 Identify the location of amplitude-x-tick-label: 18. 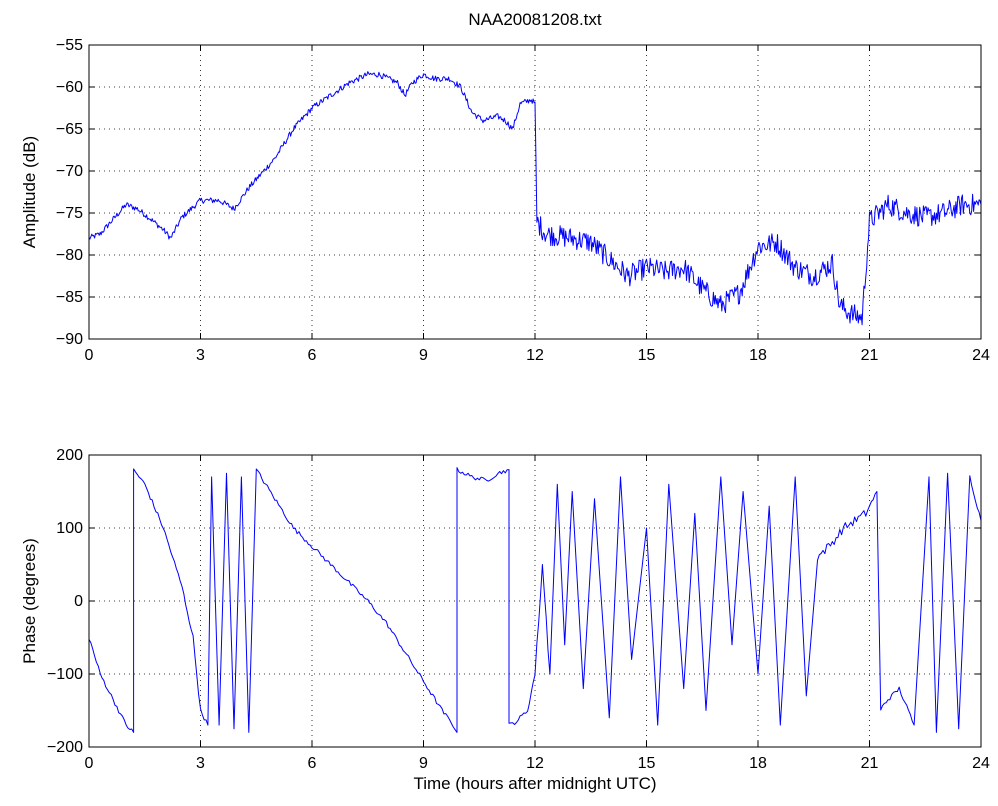
(758, 355).